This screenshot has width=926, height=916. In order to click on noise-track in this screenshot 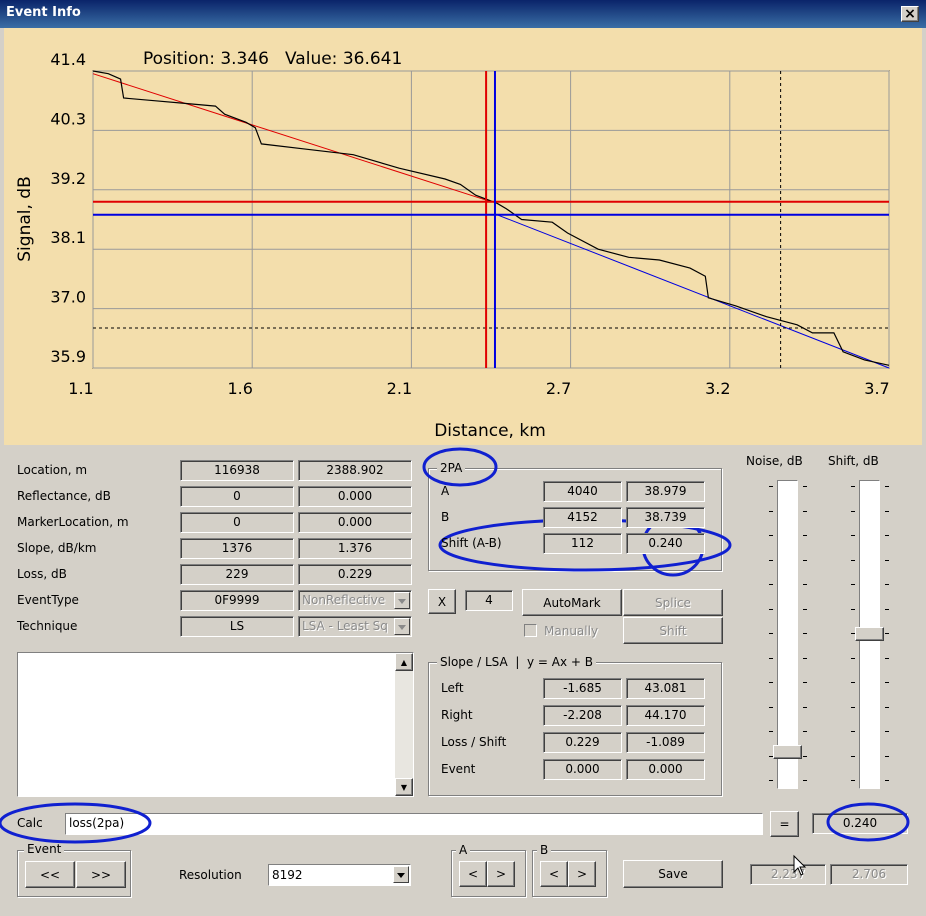, I will do `click(787, 634)`.